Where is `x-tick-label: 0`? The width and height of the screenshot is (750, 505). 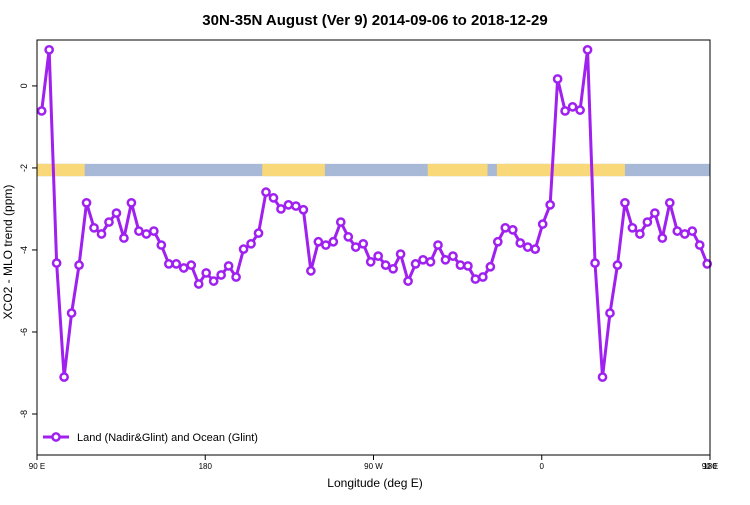 x-tick-label: 0 is located at coordinates (542, 466).